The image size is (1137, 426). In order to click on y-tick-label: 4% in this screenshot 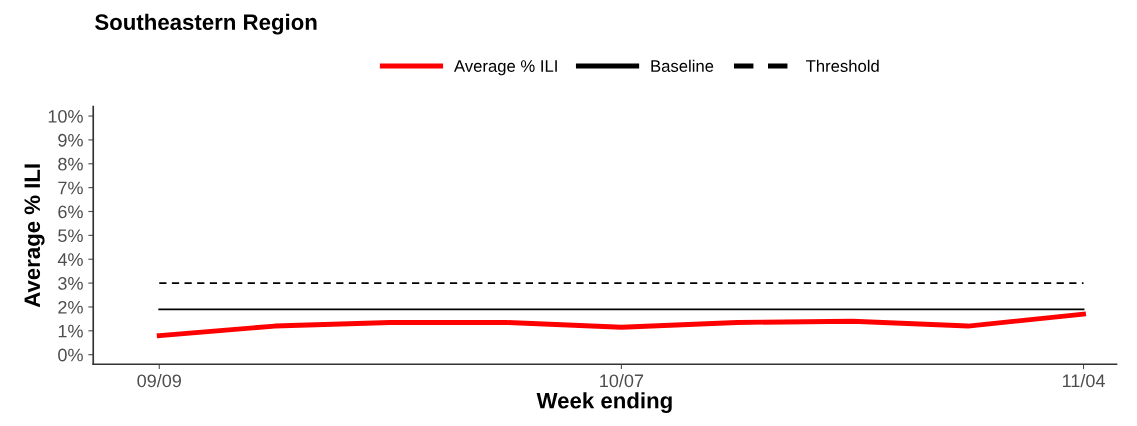, I will do `click(70, 259)`.